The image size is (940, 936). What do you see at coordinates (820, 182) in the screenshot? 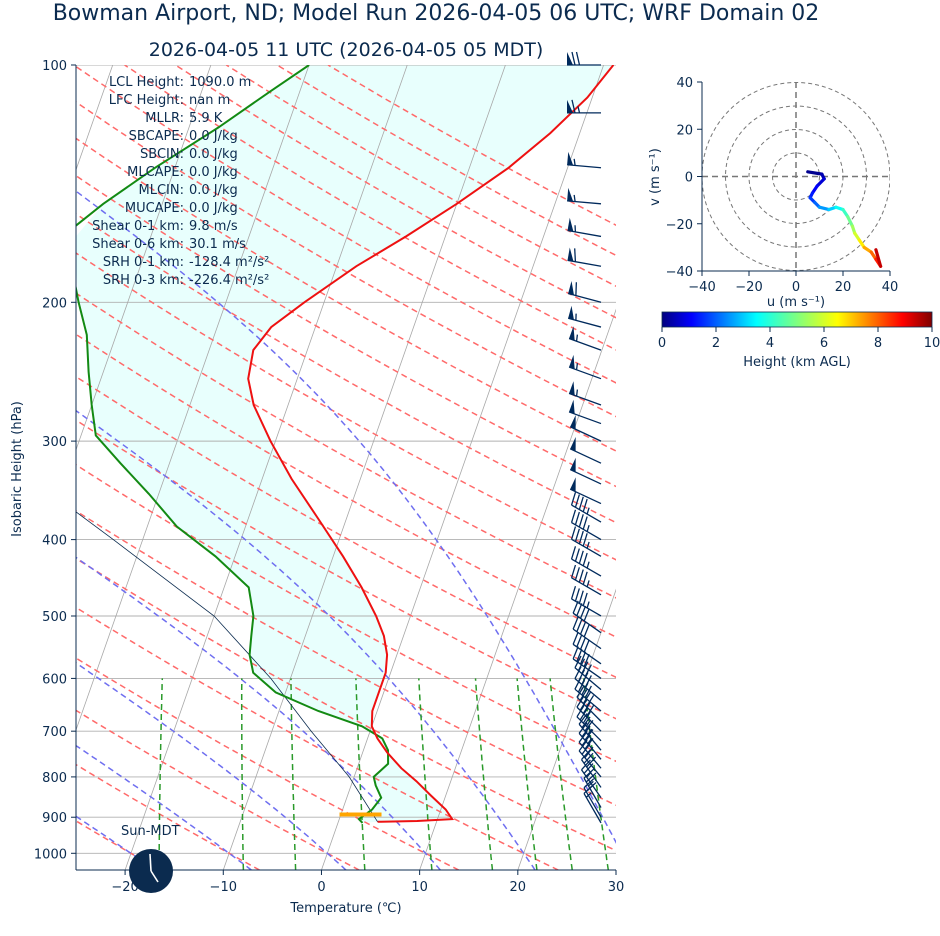
I see `hodograph-segment` at bounding box center [820, 182].